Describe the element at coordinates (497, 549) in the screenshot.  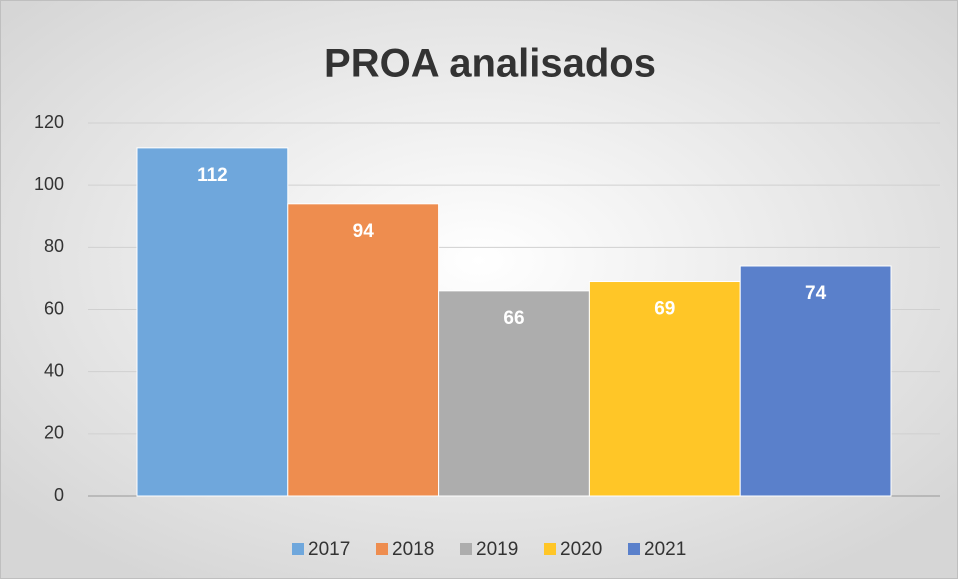
I see `legend-label: 2019` at that location.